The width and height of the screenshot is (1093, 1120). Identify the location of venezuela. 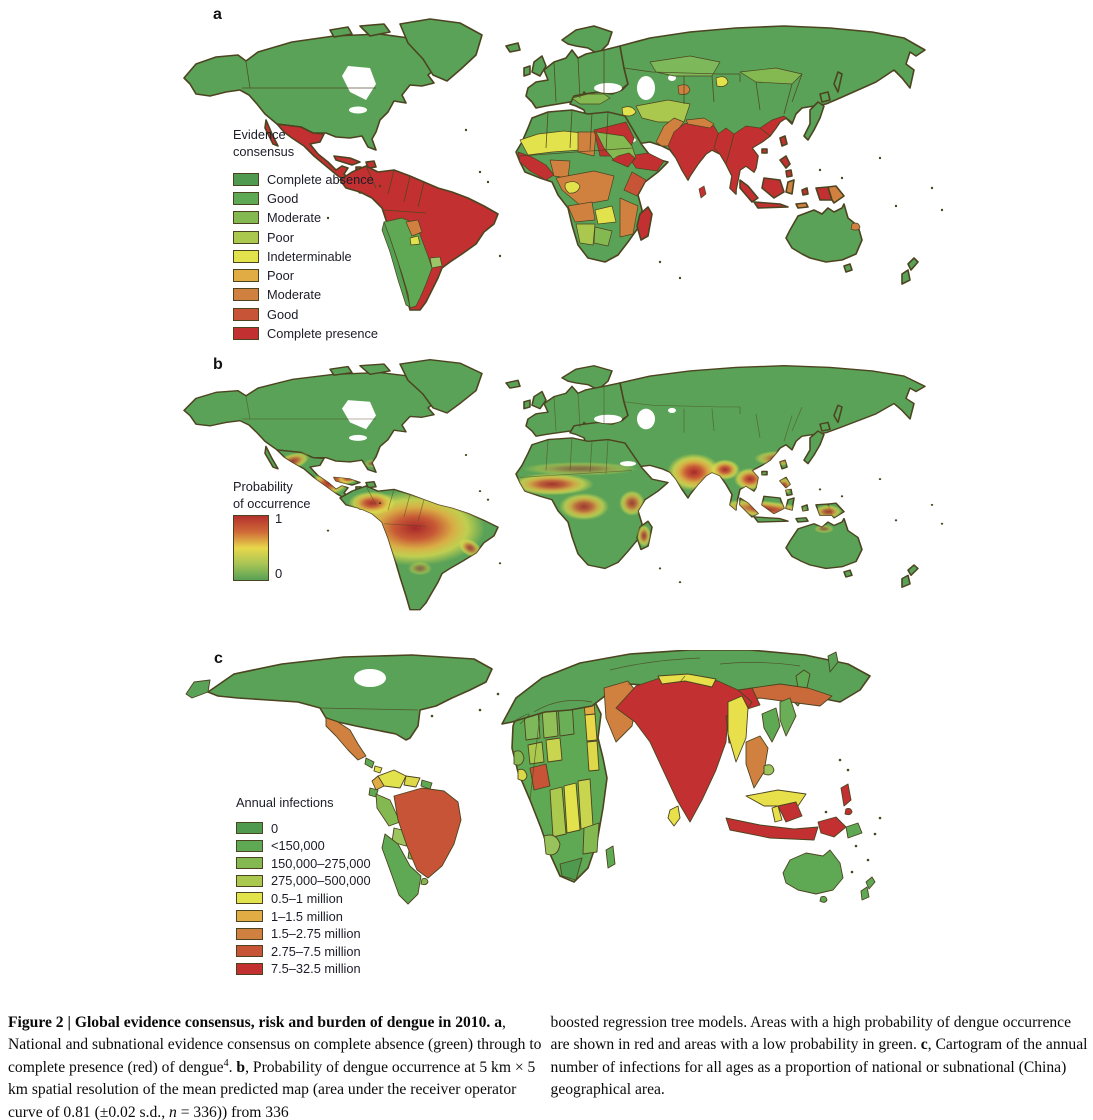
(412, 781).